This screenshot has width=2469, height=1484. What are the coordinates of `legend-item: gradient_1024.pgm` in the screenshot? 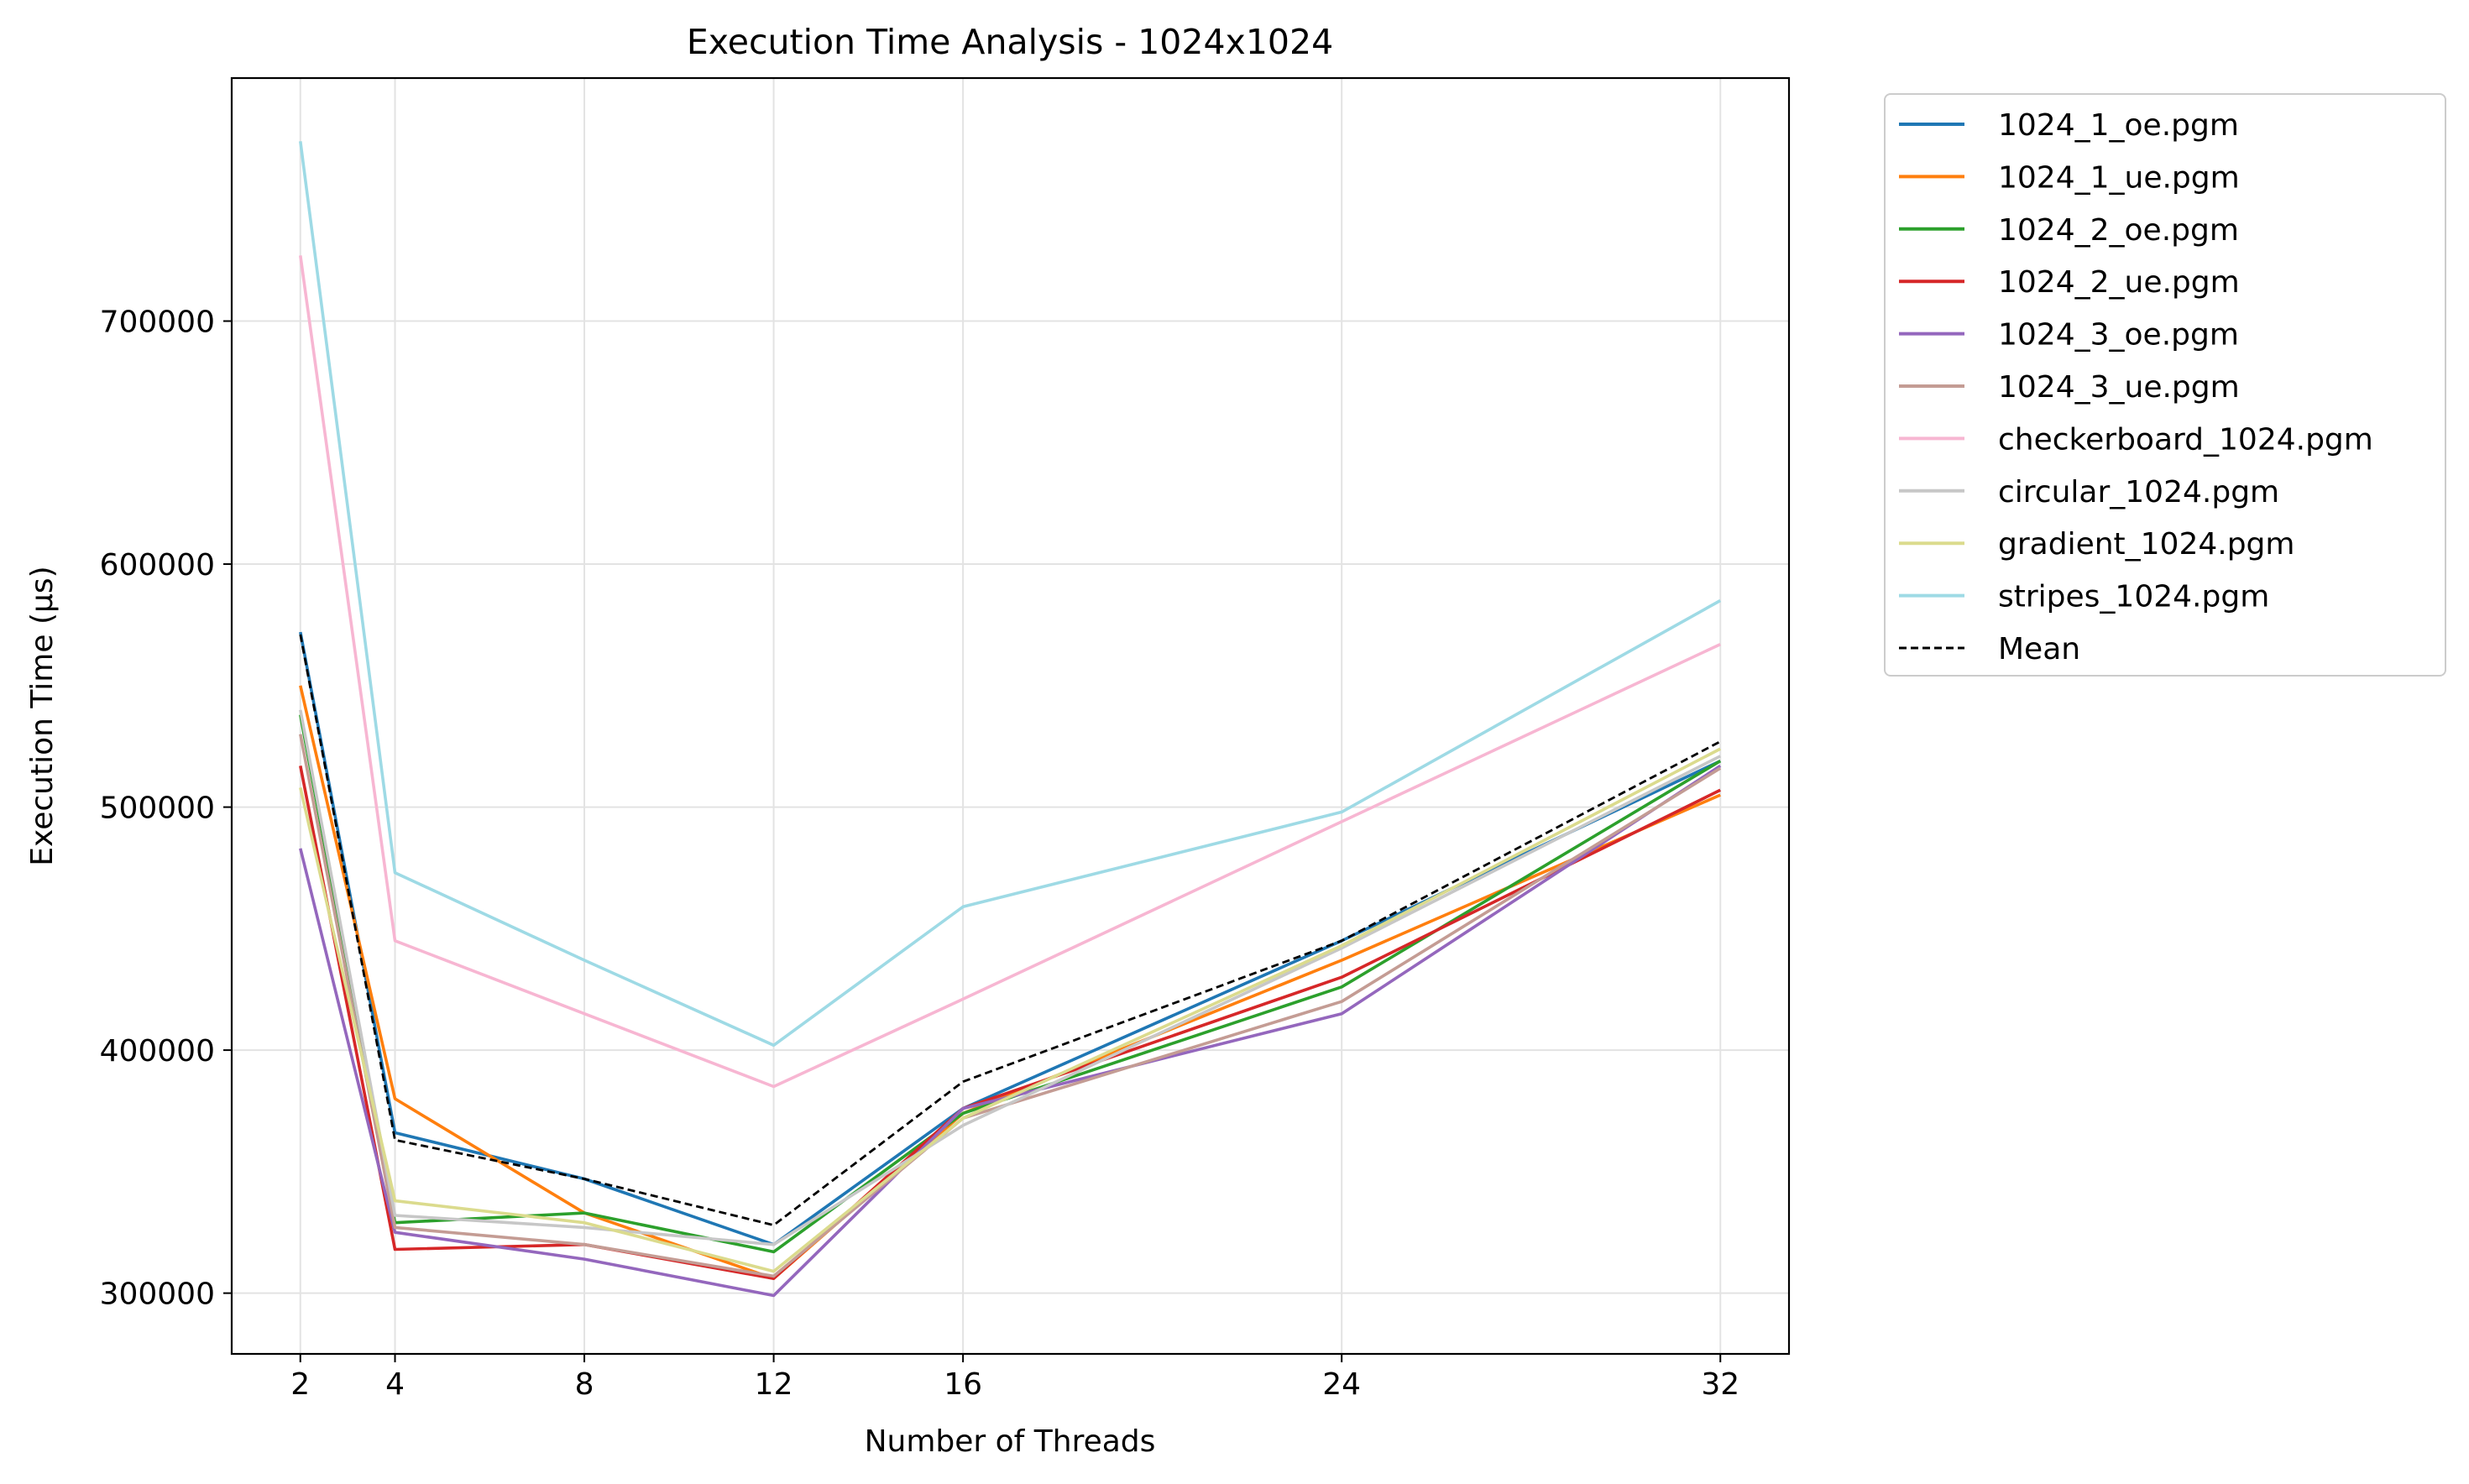 It's located at (2096, 544).